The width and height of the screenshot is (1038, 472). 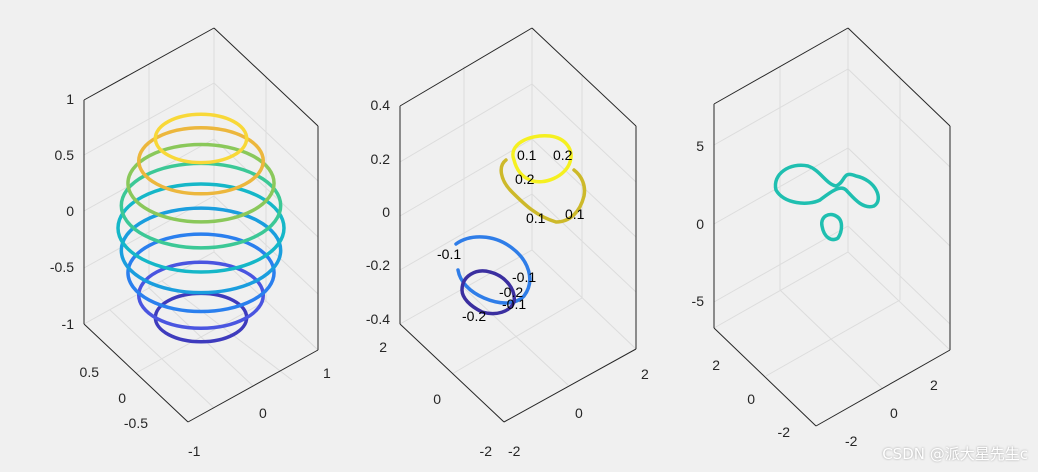 I want to click on contour-level-2-small, so click(x=832, y=227).